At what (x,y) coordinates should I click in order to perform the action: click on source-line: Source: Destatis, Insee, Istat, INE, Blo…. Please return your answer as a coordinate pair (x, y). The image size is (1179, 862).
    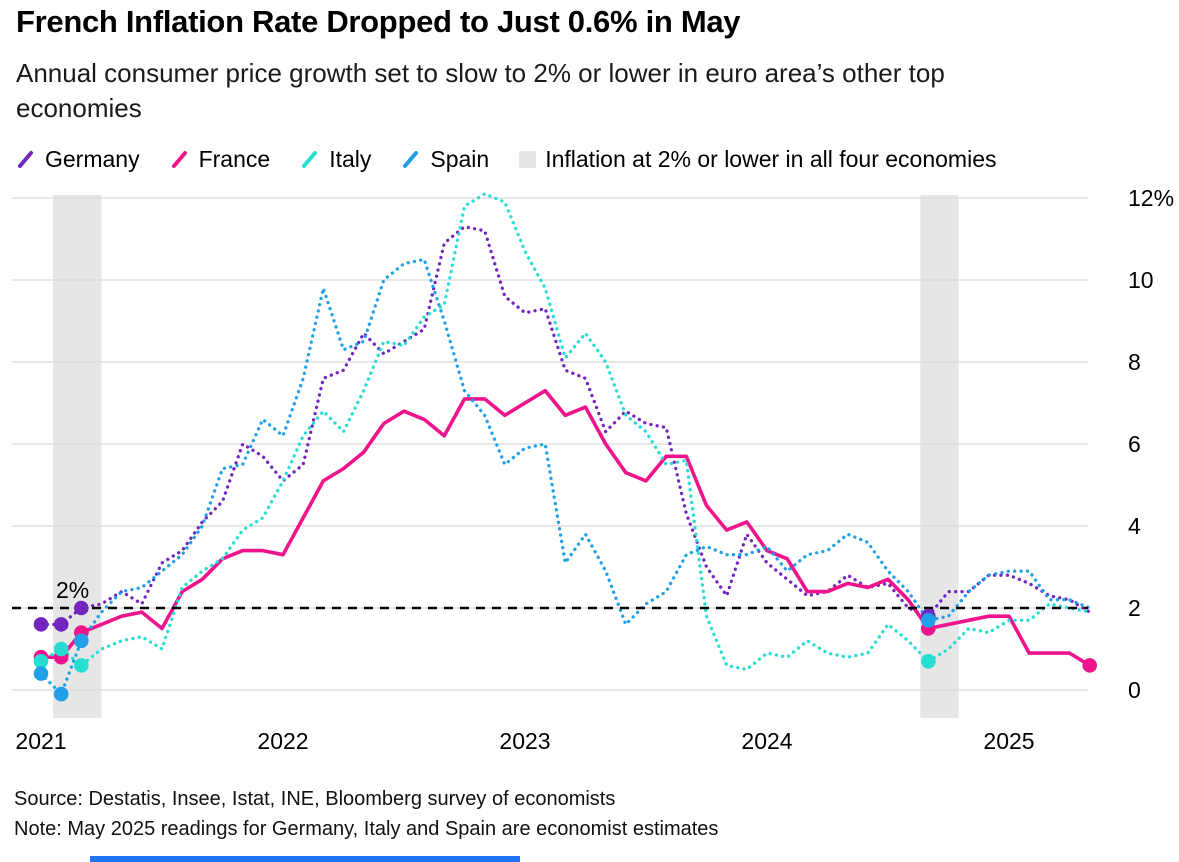
    Looking at the image, I should click on (315, 799).